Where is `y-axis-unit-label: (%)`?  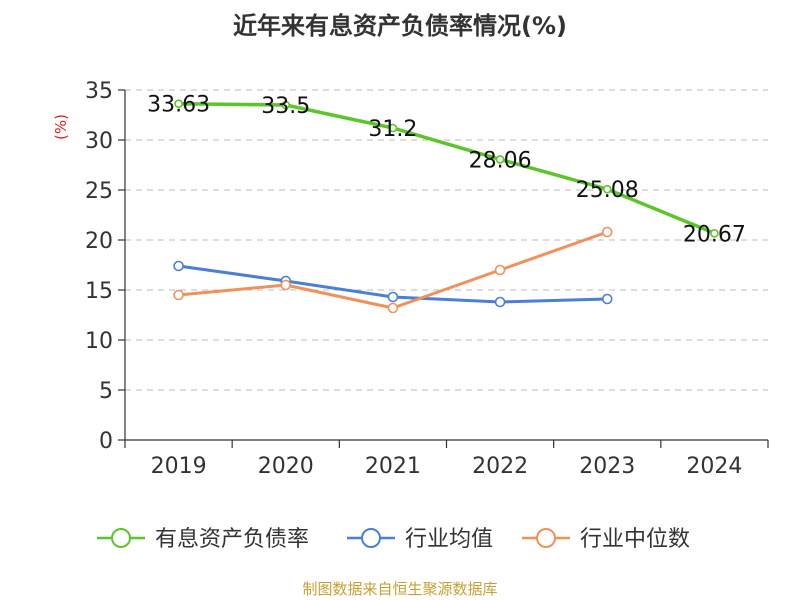 y-axis-unit-label: (%) is located at coordinates (61, 127).